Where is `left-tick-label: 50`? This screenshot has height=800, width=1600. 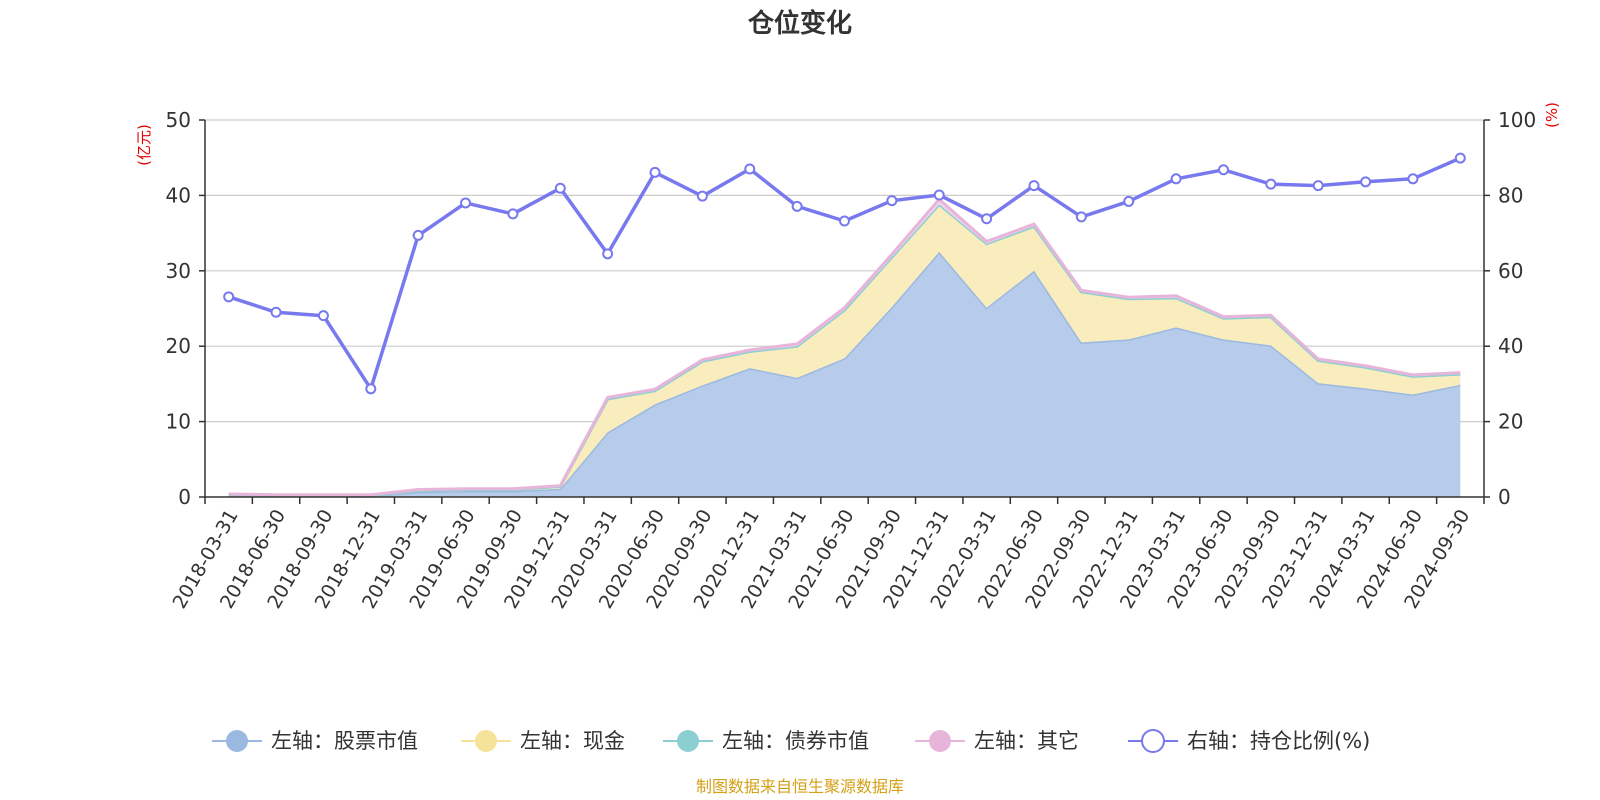
left-tick-label: 50 is located at coordinates (178, 120).